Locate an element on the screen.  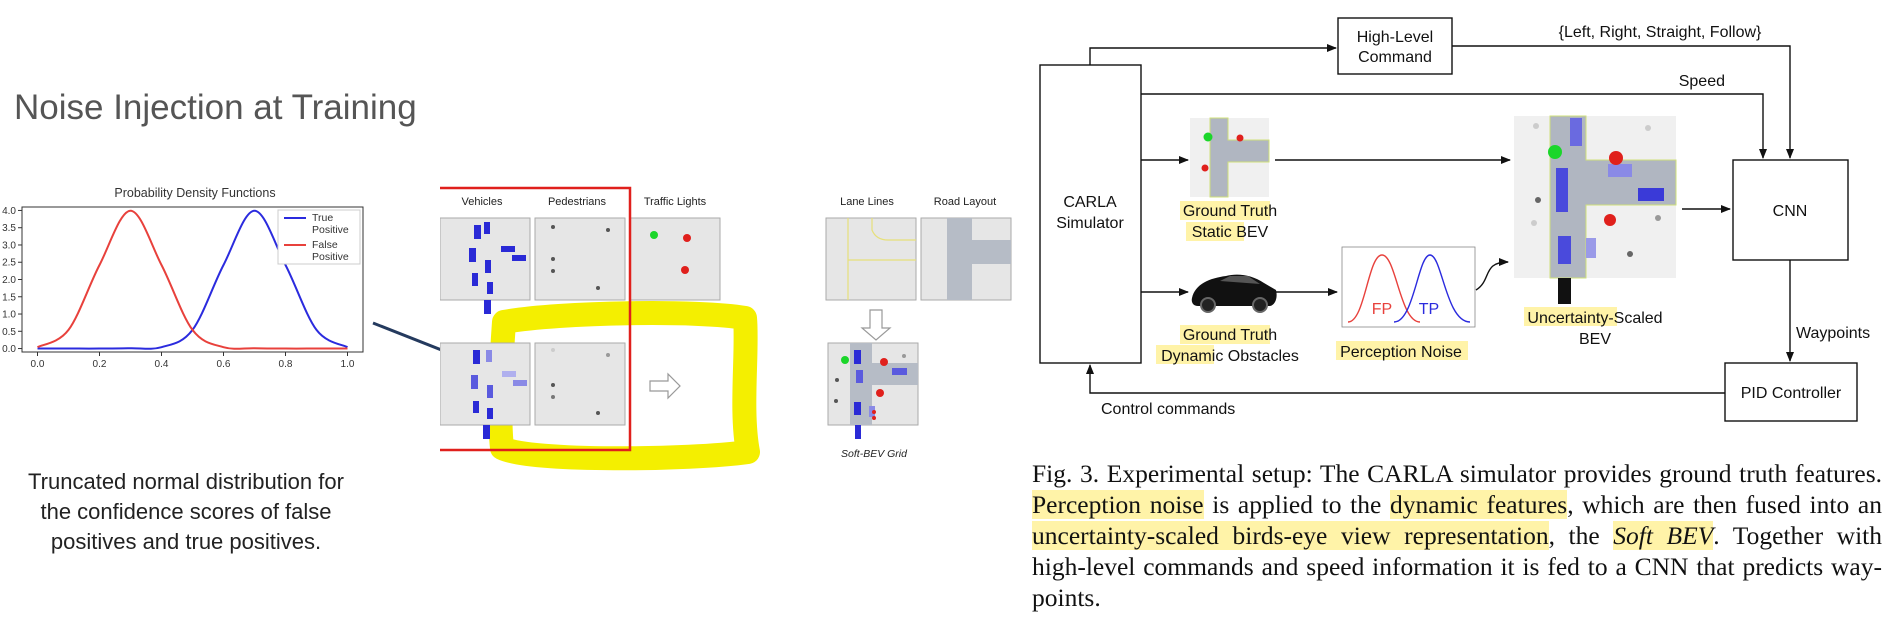
red-light is located at coordinates (687, 238).